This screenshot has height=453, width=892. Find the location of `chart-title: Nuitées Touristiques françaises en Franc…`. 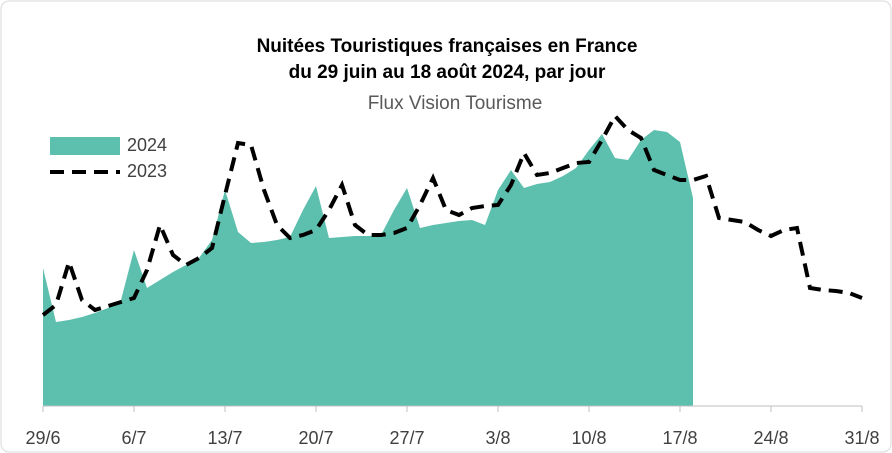

chart-title: Nuitées Touristiques françaises en Franc… is located at coordinates (447, 46).